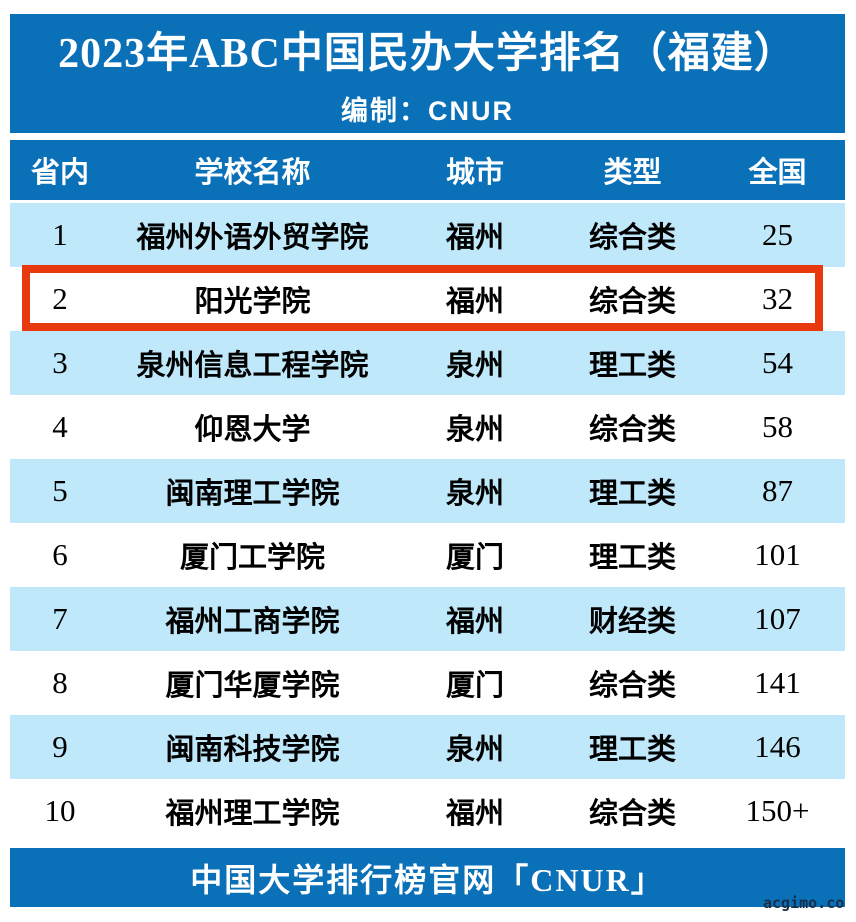 This screenshot has width=856, height=922. What do you see at coordinates (777, 362) in the screenshot?
I see `national-rank-cell: 54` at bounding box center [777, 362].